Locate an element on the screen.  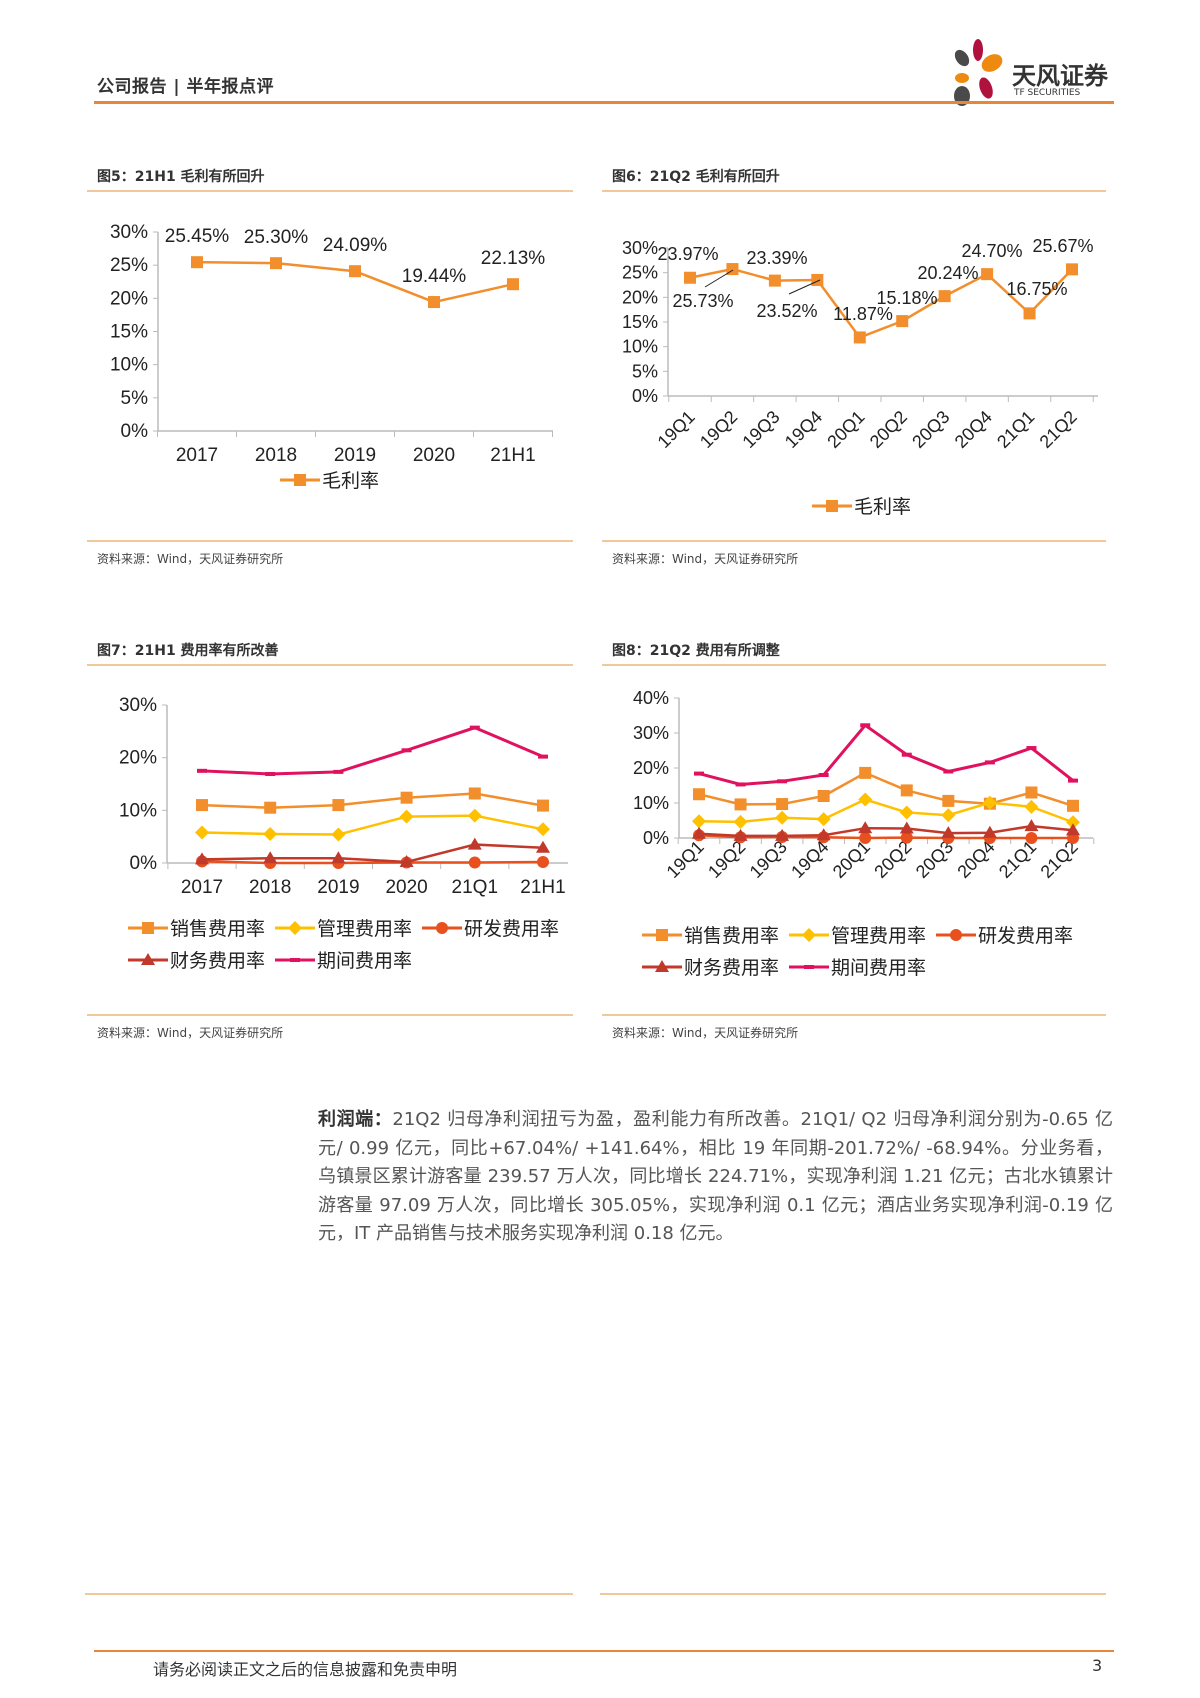
x-tick-label: 19Q1 is located at coordinates (685, 859).